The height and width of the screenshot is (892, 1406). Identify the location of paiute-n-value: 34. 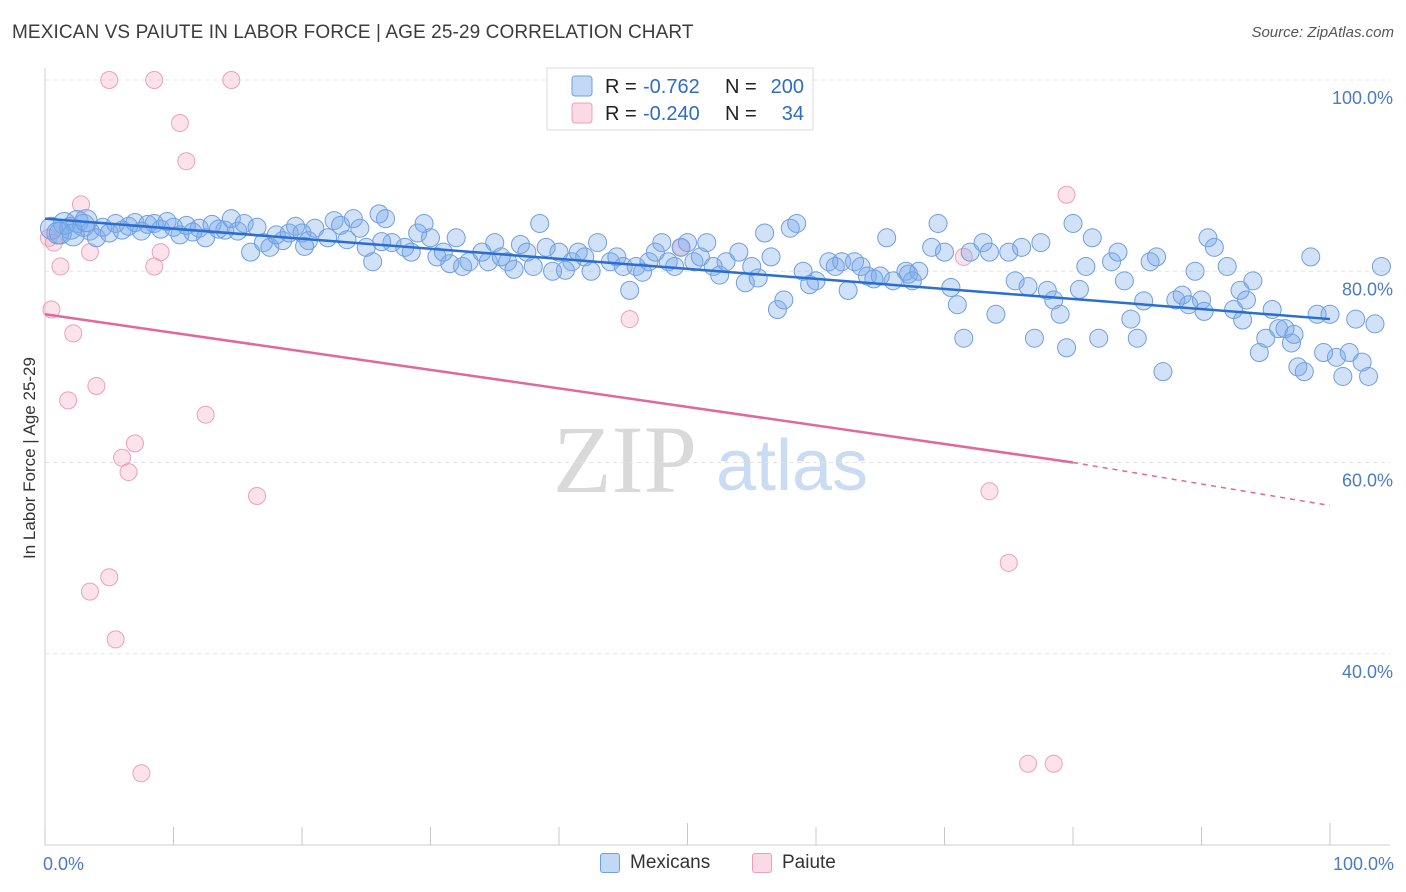
(793, 114).